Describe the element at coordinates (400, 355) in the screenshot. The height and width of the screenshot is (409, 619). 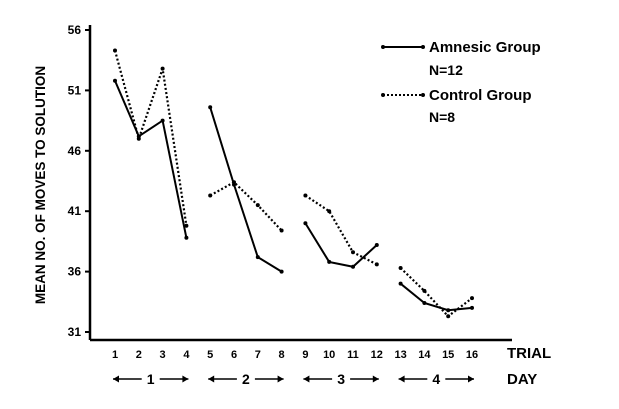
I see `x-tick-label: 13` at that location.